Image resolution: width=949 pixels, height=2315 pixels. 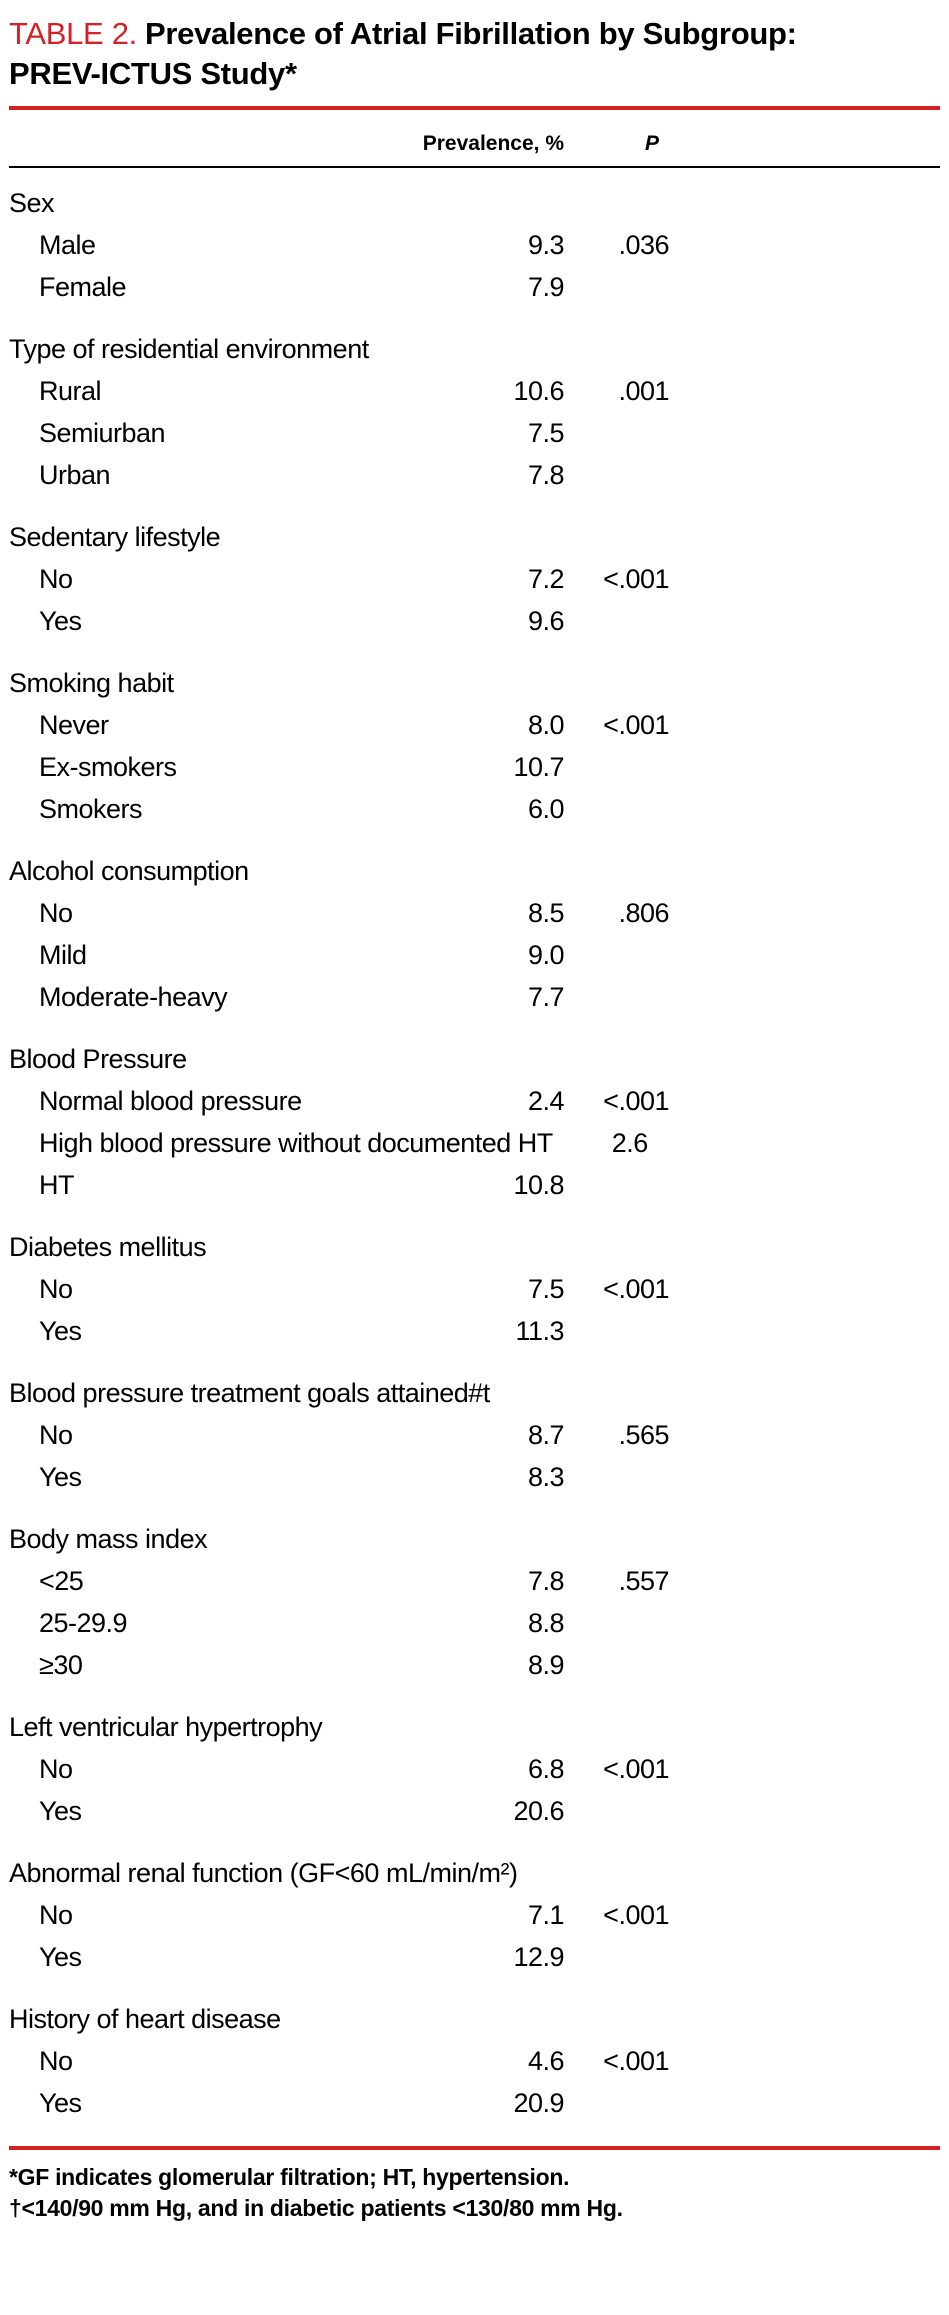 I want to click on table-row: Yes 20.6, so click(x=339, y=1811).